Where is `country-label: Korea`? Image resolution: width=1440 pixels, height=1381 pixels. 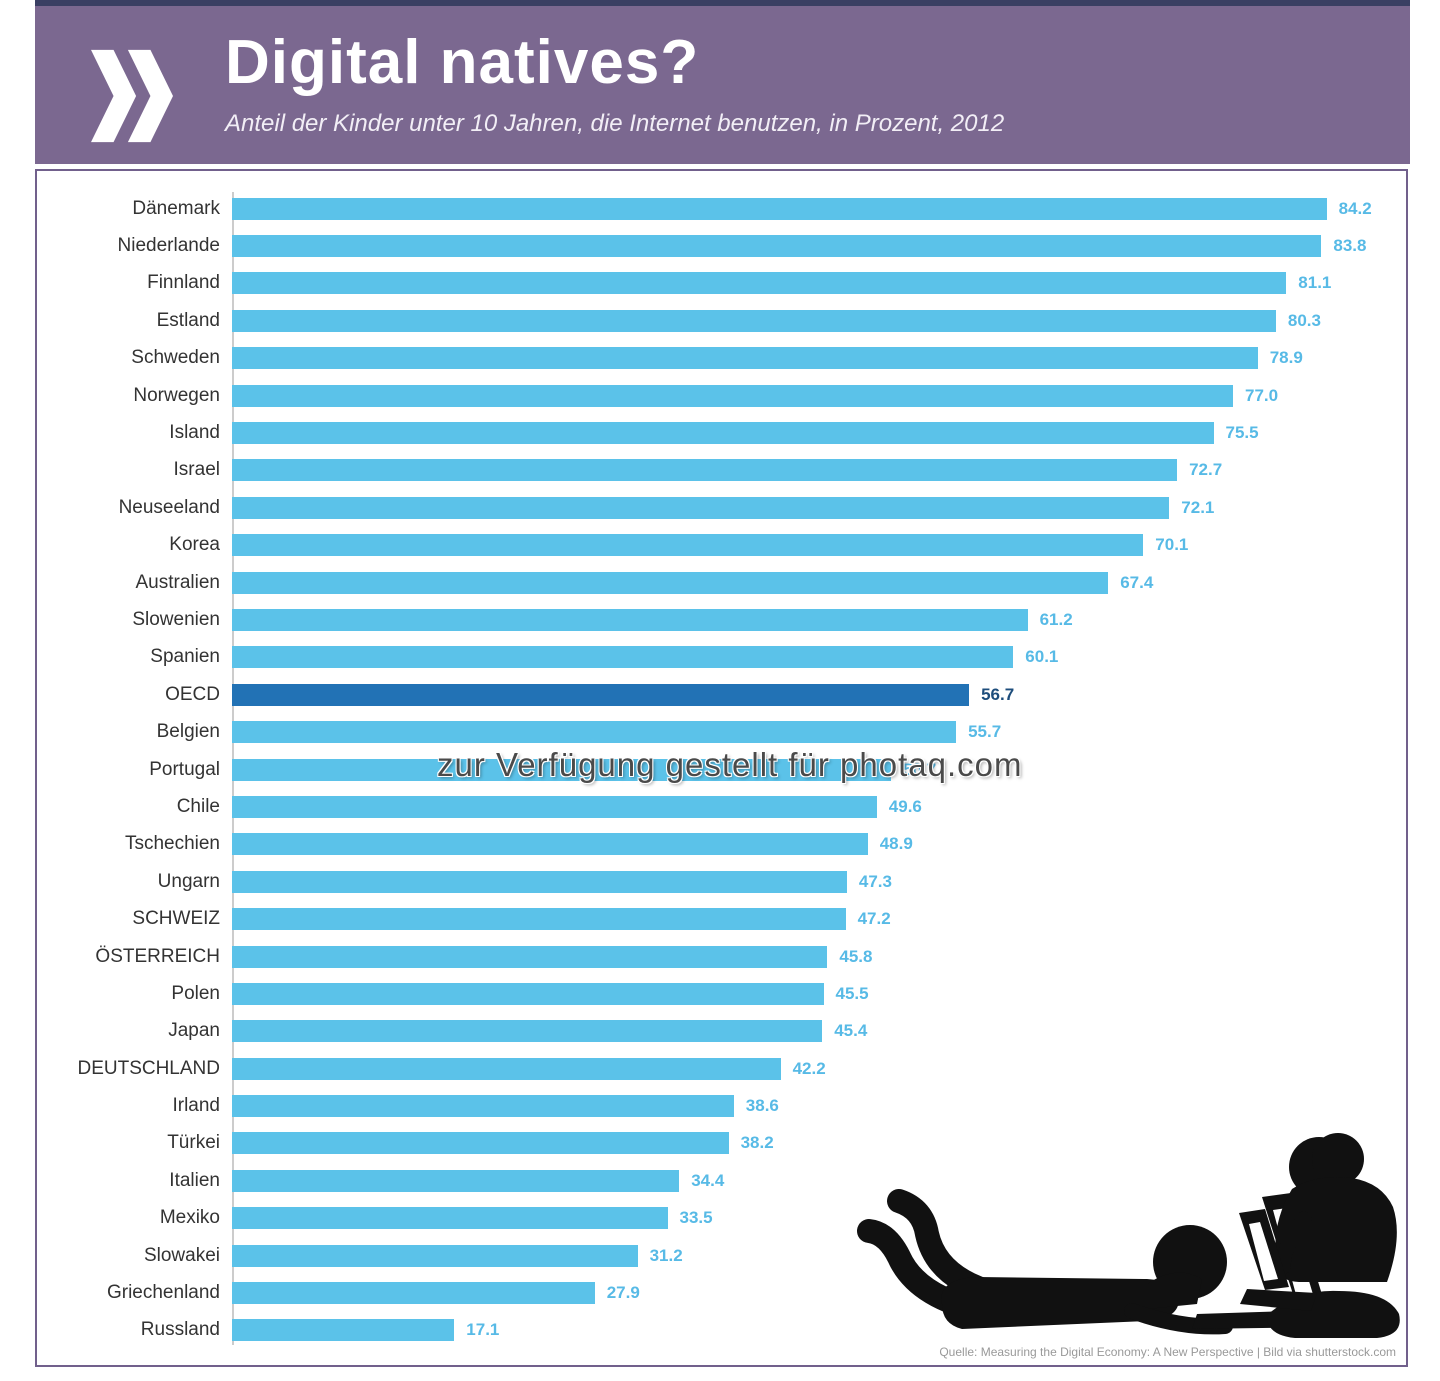 country-label: Korea is located at coordinates (194, 545).